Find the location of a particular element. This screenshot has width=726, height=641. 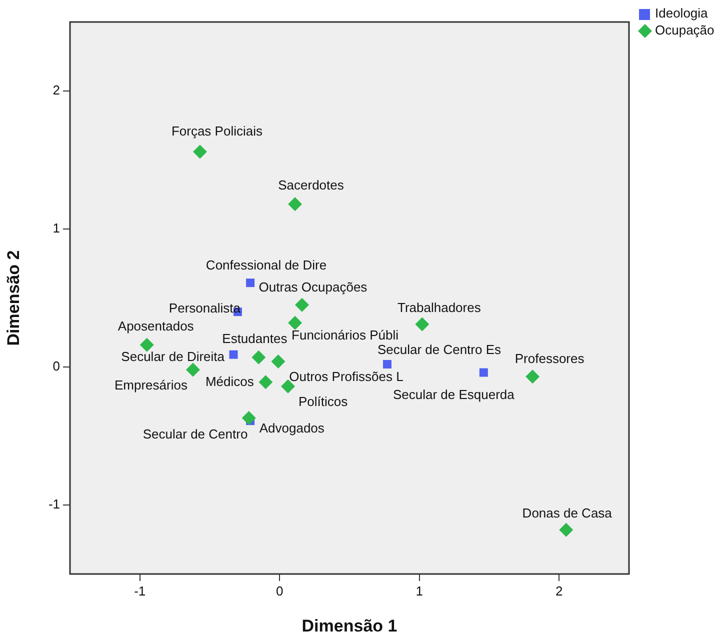

annotation: Trabalhadores is located at coordinates (439, 307).